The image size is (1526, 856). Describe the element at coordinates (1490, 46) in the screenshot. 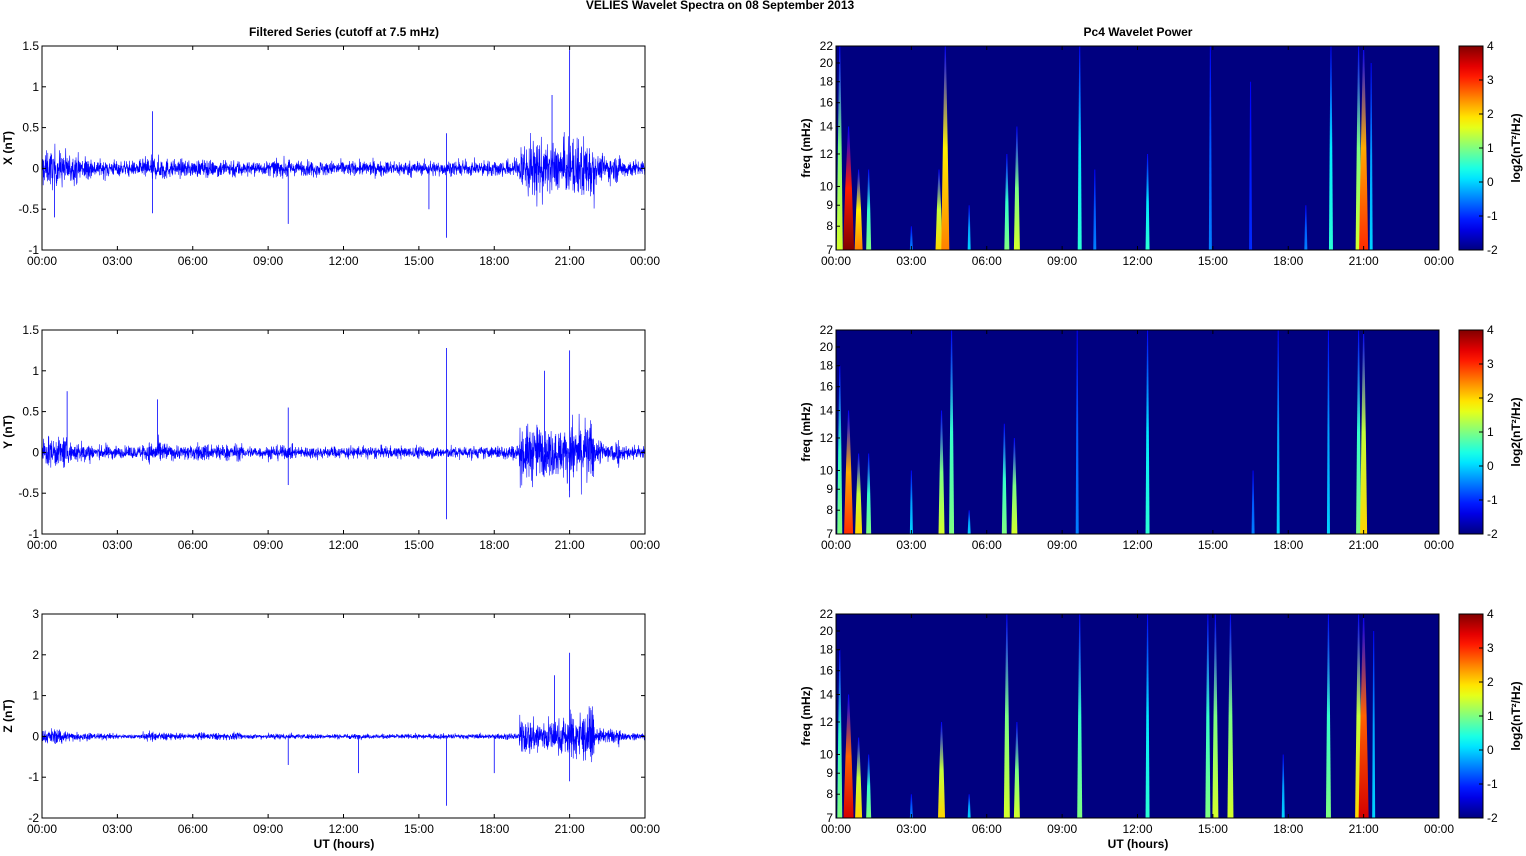

I see `colorbar-tick-label: 4` at that location.